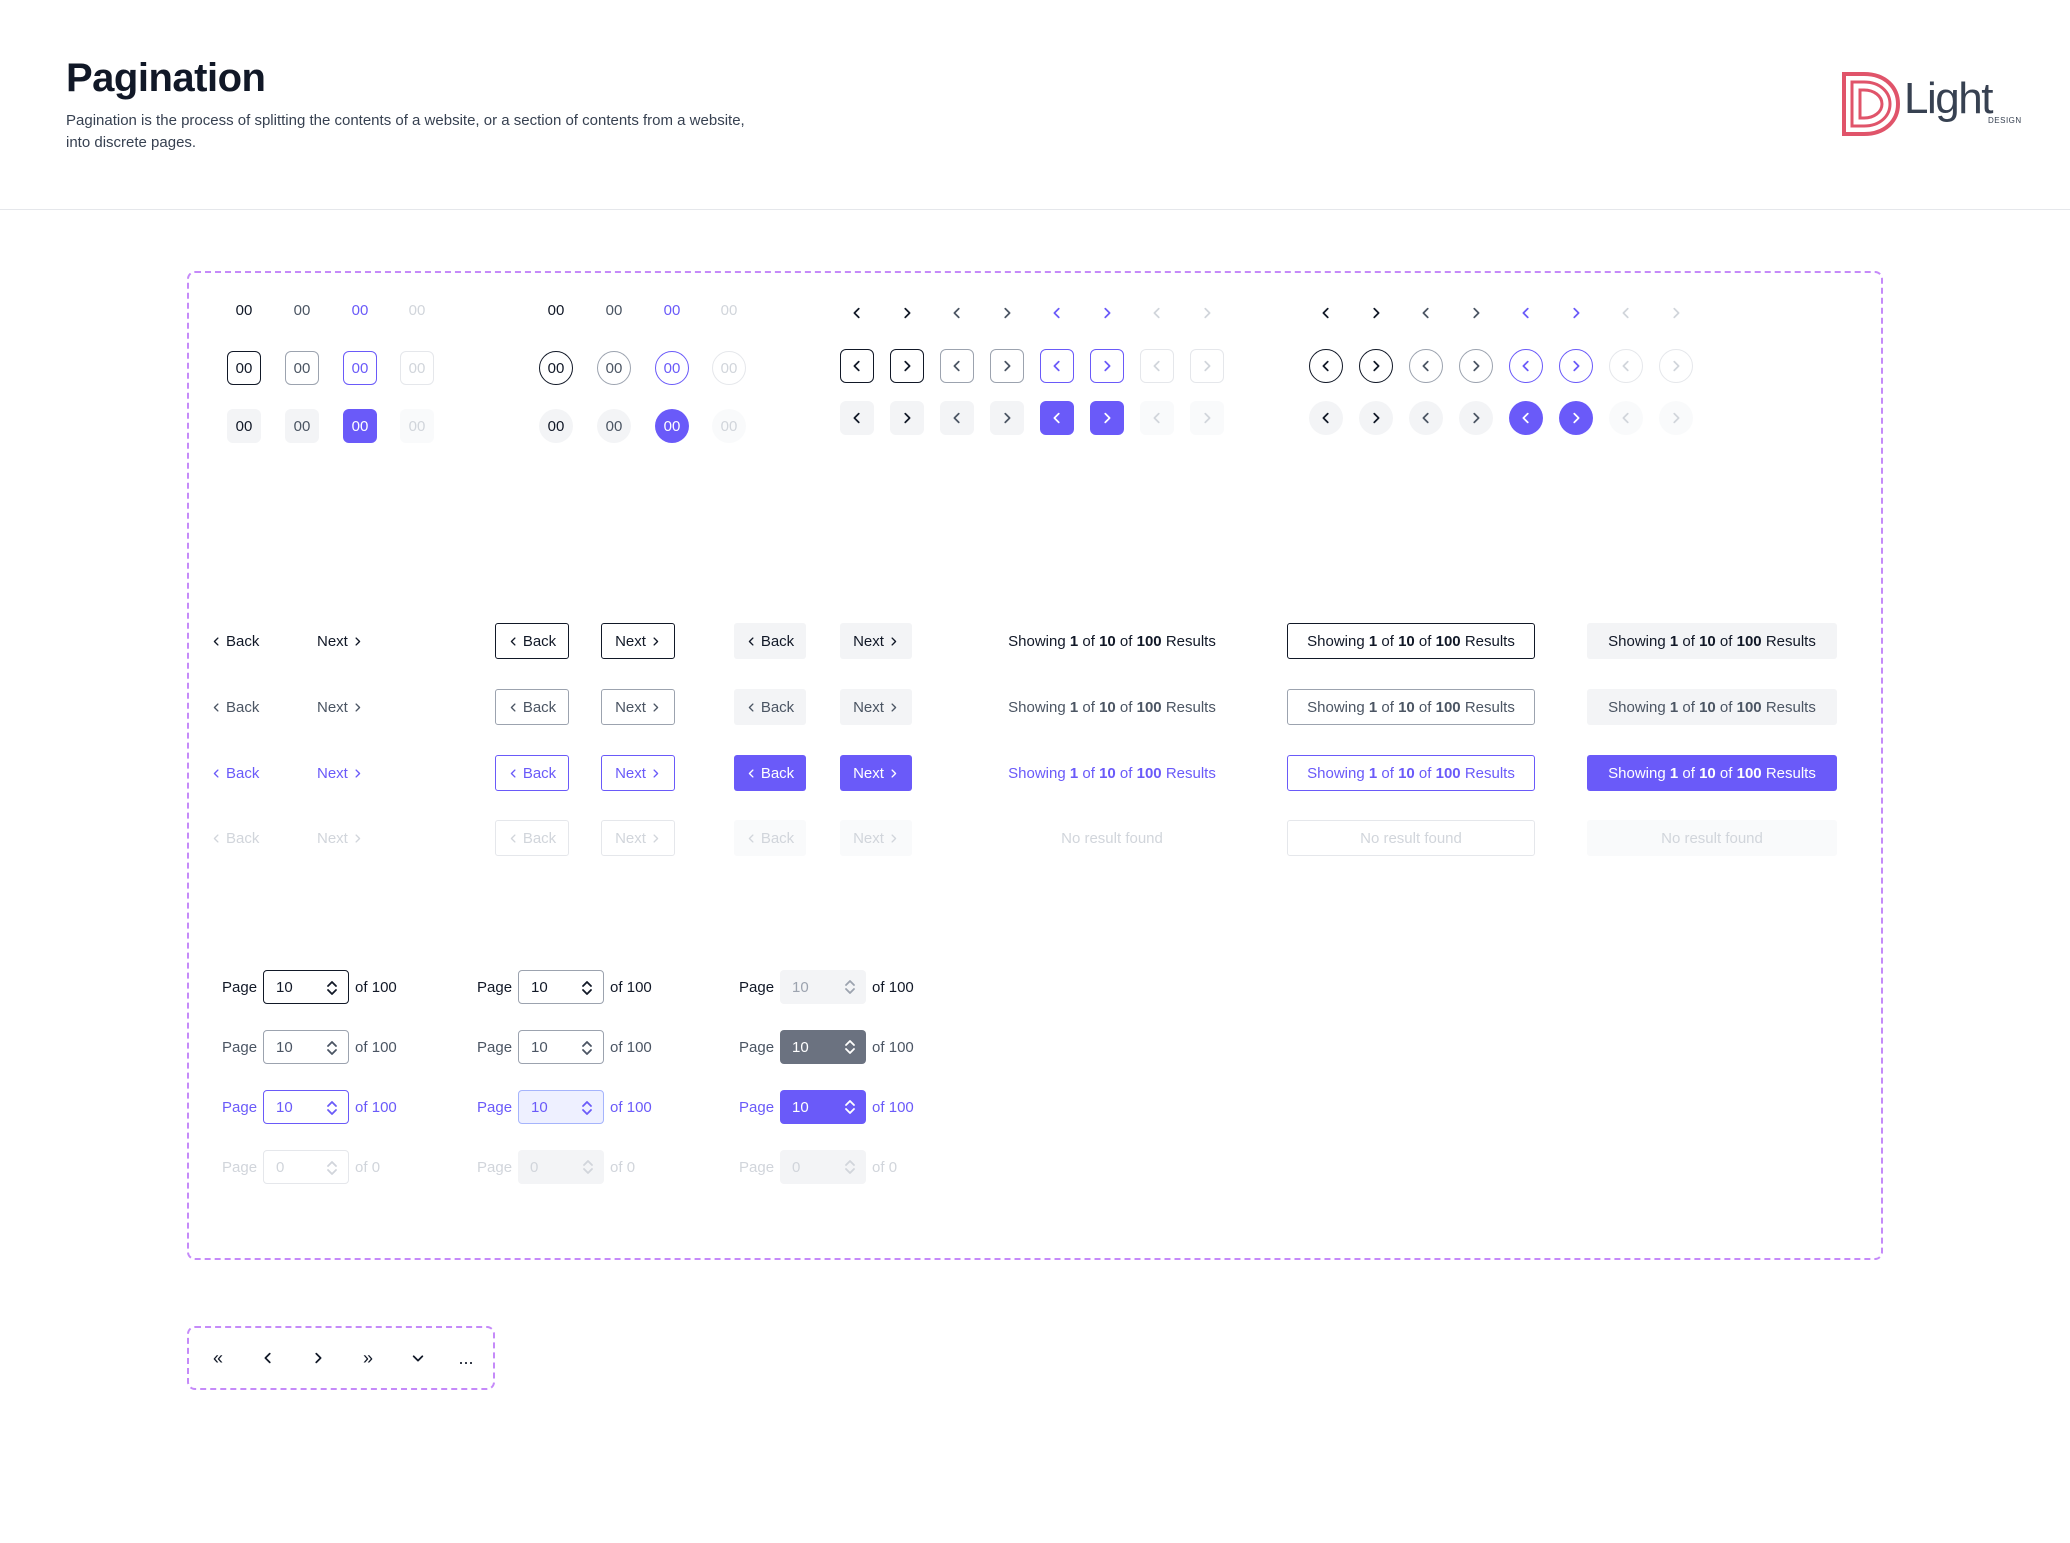  What do you see at coordinates (1476, 313) in the screenshot?
I see `next-page-circle-plain-hover` at bounding box center [1476, 313].